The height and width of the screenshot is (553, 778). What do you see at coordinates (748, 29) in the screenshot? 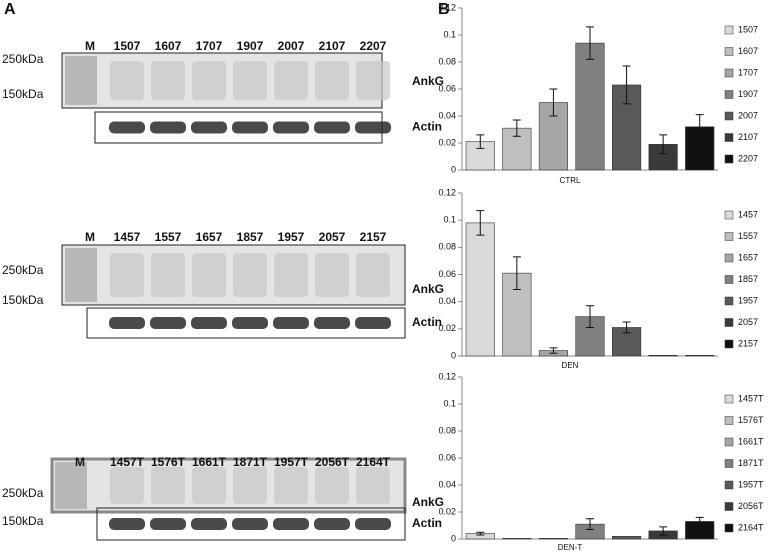
I see `legend-label: 1507` at bounding box center [748, 29].